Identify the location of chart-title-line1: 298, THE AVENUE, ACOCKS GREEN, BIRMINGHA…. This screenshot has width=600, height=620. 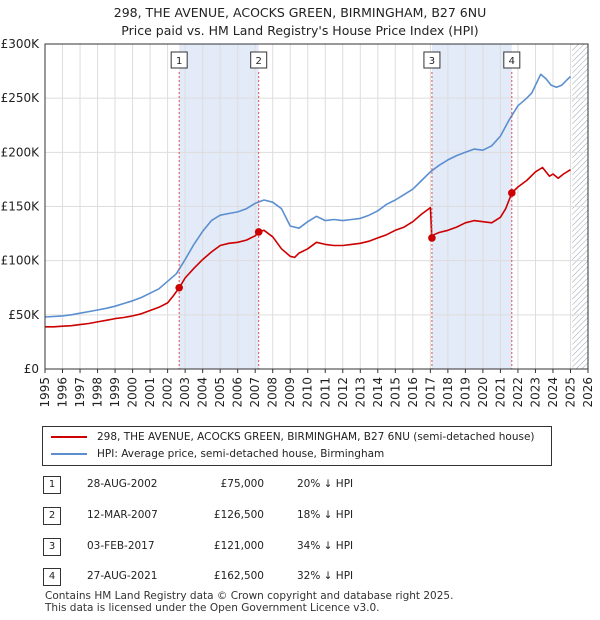
(300, 12).